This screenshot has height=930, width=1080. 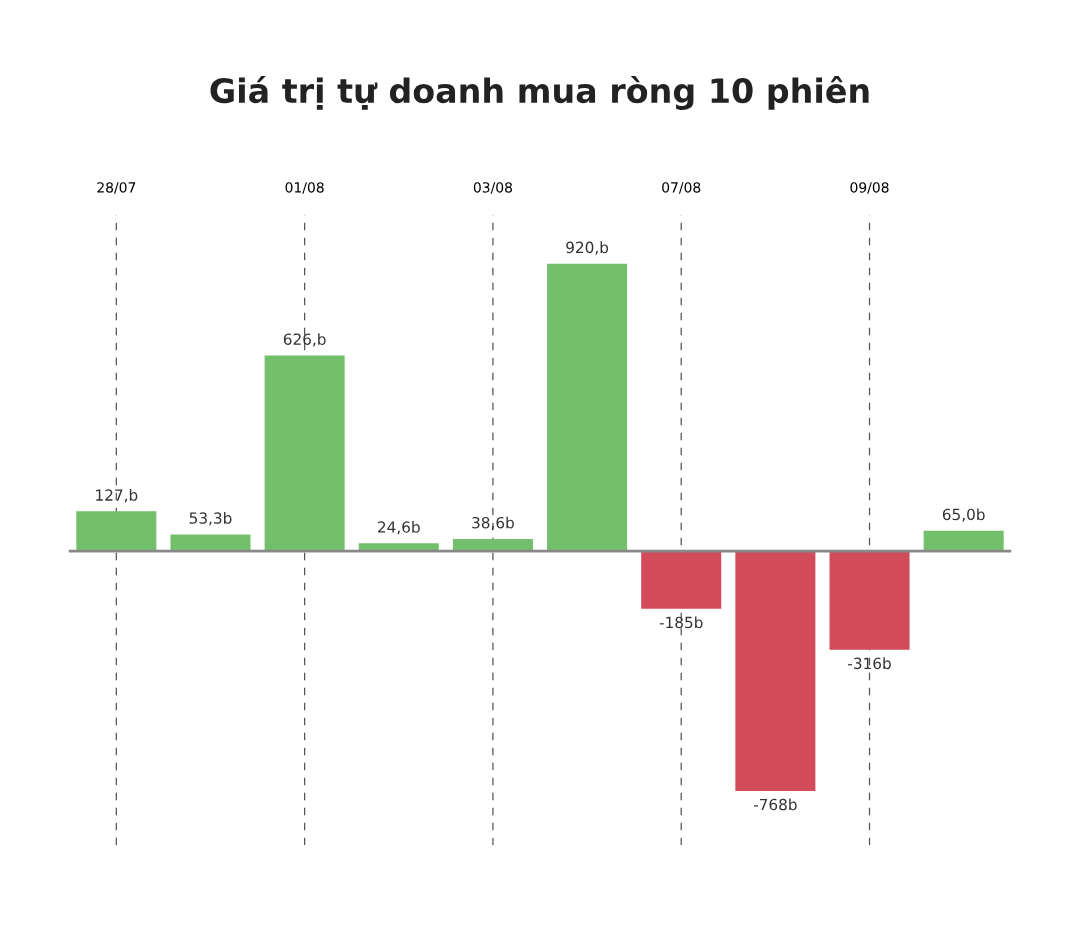 I want to click on data-label: 38,6b, so click(x=493, y=523).